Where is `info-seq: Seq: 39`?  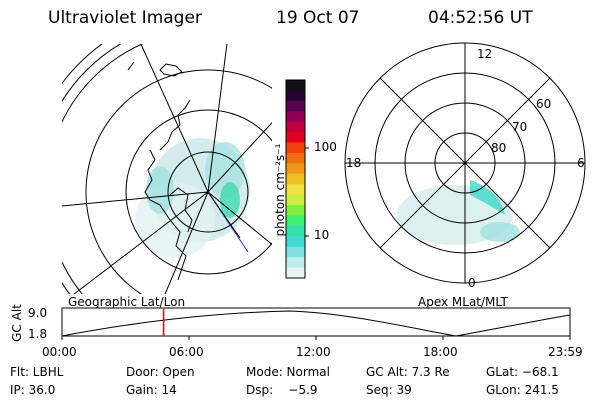 info-seq: Seq: 39 is located at coordinates (389, 390).